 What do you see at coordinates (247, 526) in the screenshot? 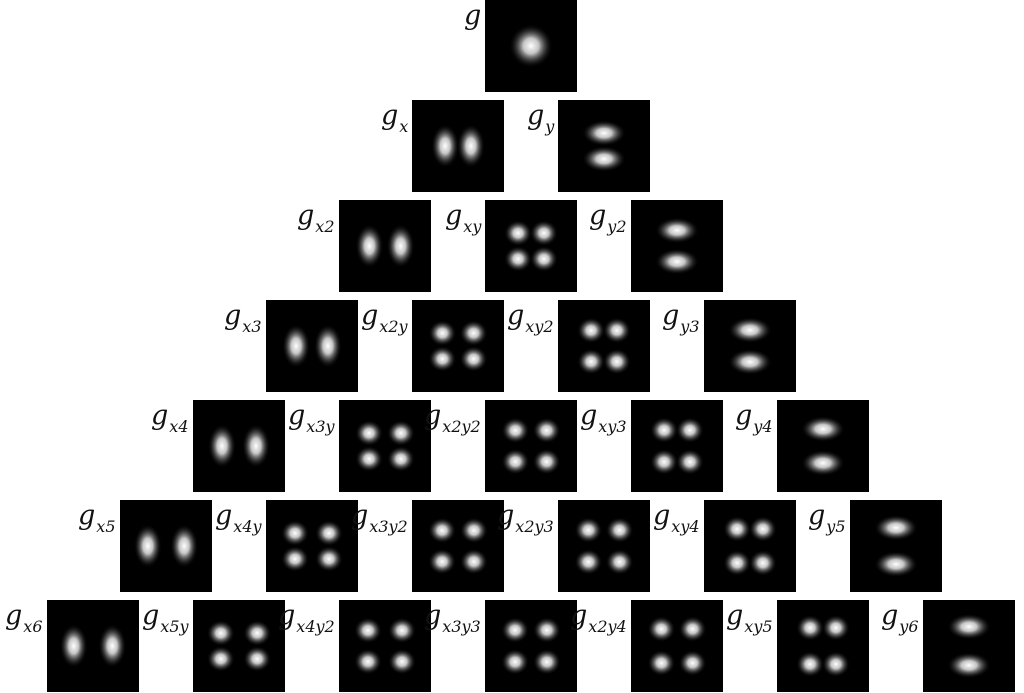
I see `filter-subscript: x4y` at bounding box center [247, 526].